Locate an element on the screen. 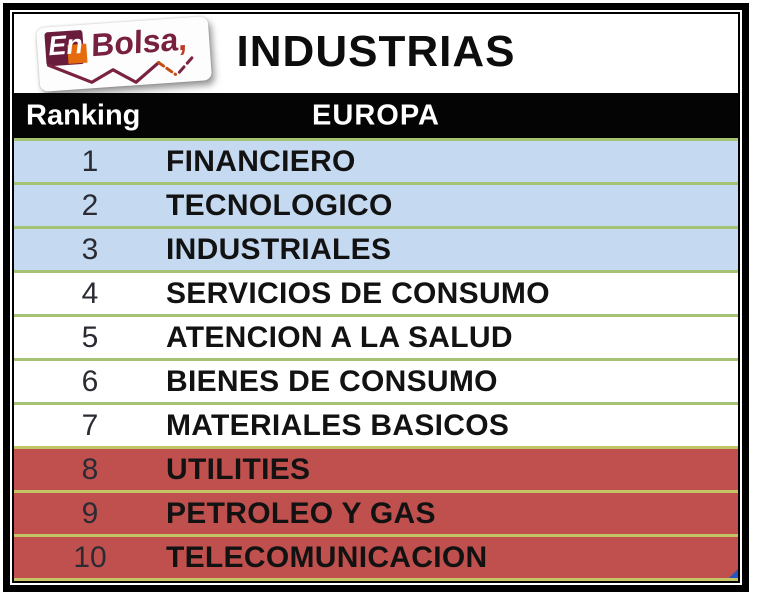 The height and width of the screenshot is (598, 757). region-column-header: EUROPA is located at coordinates (376, 115).